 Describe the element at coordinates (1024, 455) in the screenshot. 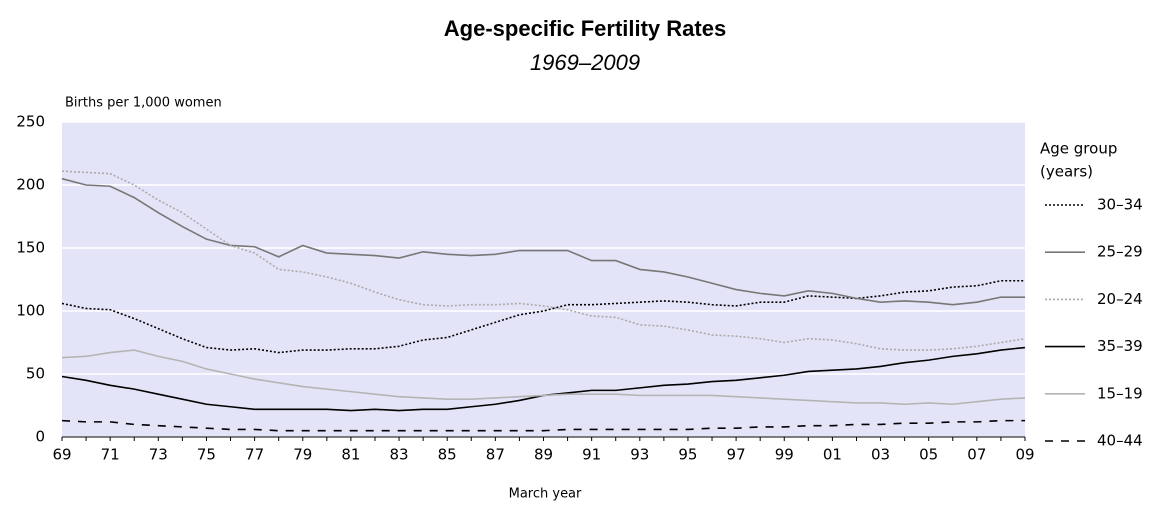

I see `x-tick-label: 09` at that location.